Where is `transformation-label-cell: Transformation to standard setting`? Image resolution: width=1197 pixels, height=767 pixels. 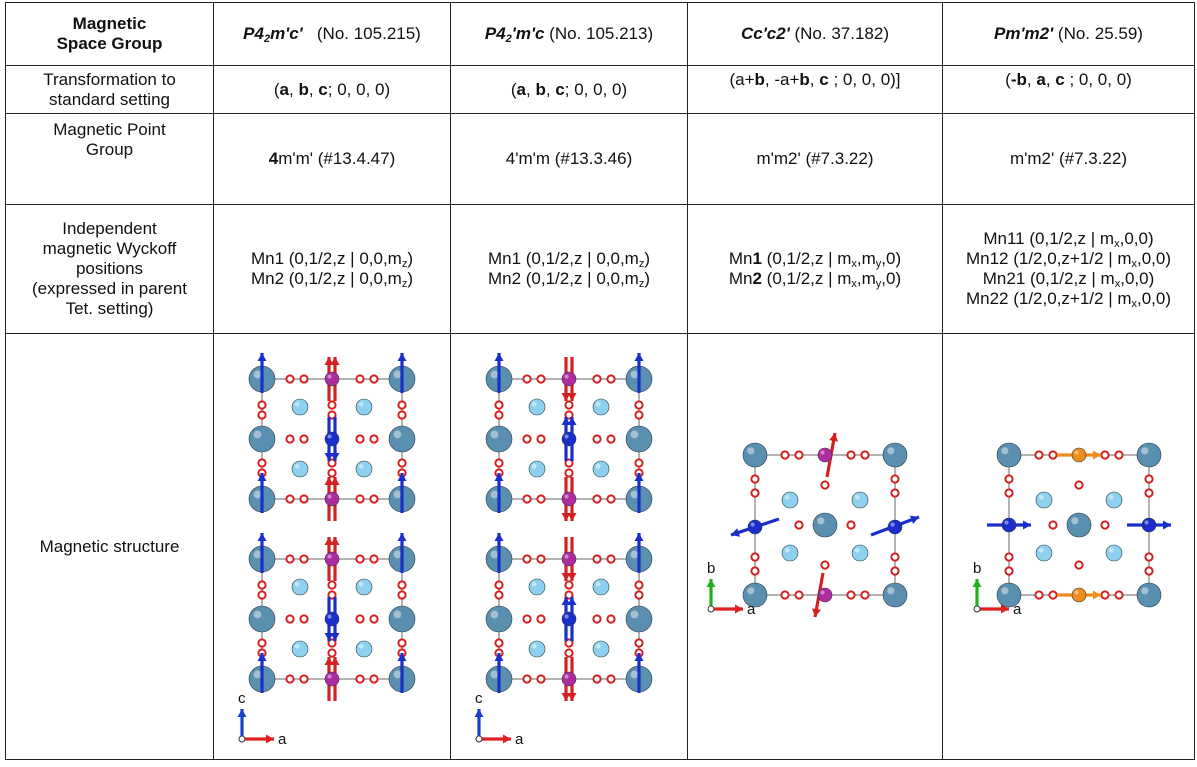 transformation-label-cell: Transformation to standard setting is located at coordinates (109, 89).